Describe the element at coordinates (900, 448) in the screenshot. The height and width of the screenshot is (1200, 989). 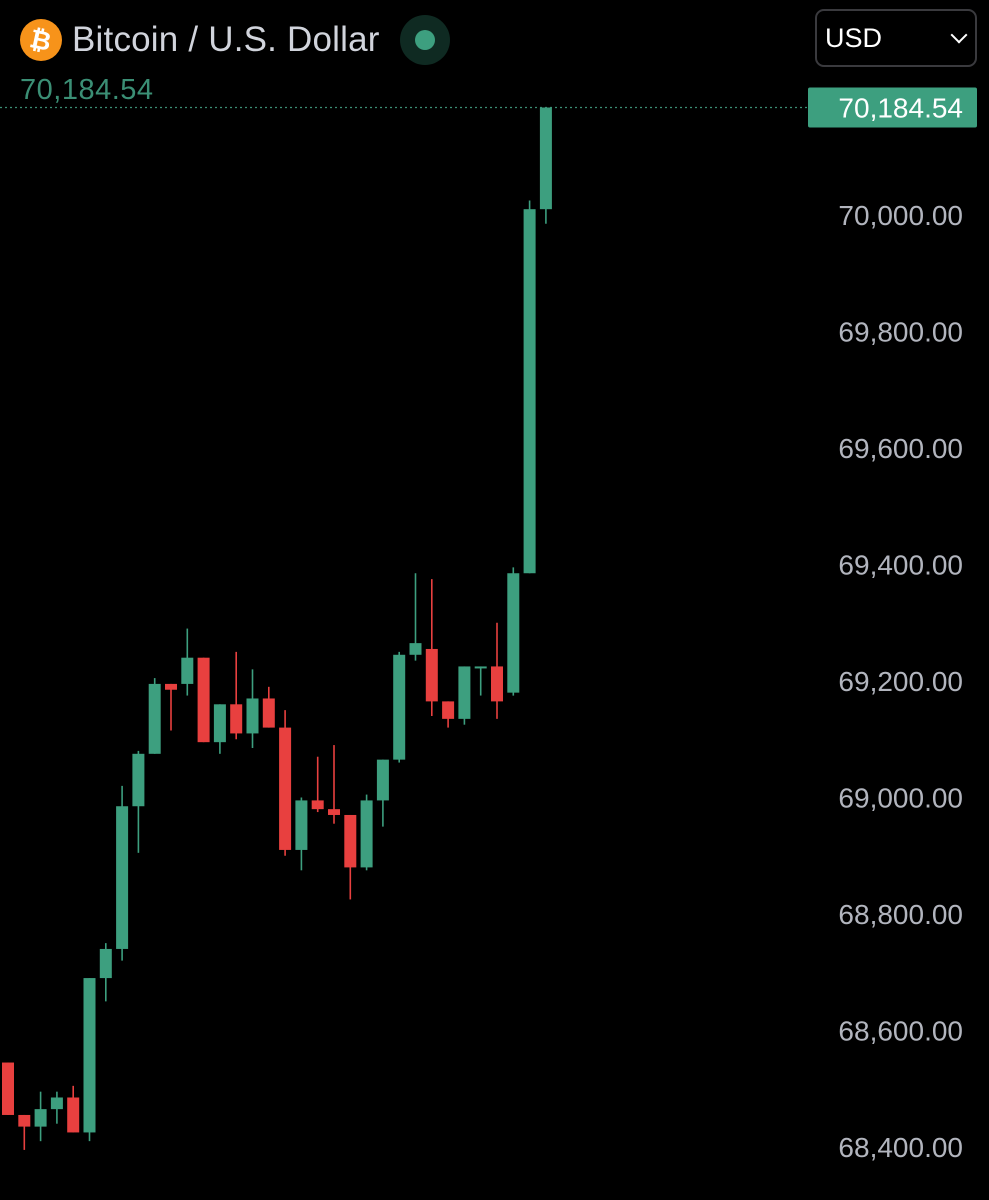
I see `y-tick-label: 69,600.00` at that location.